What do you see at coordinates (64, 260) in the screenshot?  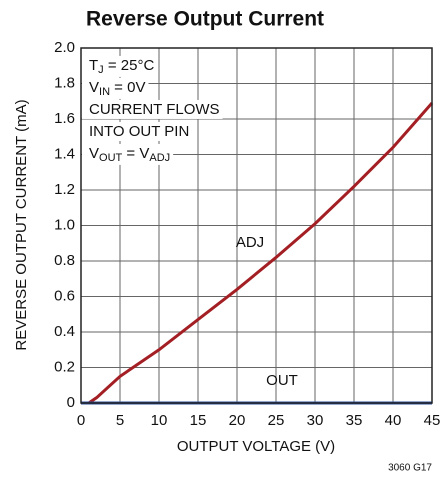 I see `y-tick-label: 0.8` at bounding box center [64, 260].